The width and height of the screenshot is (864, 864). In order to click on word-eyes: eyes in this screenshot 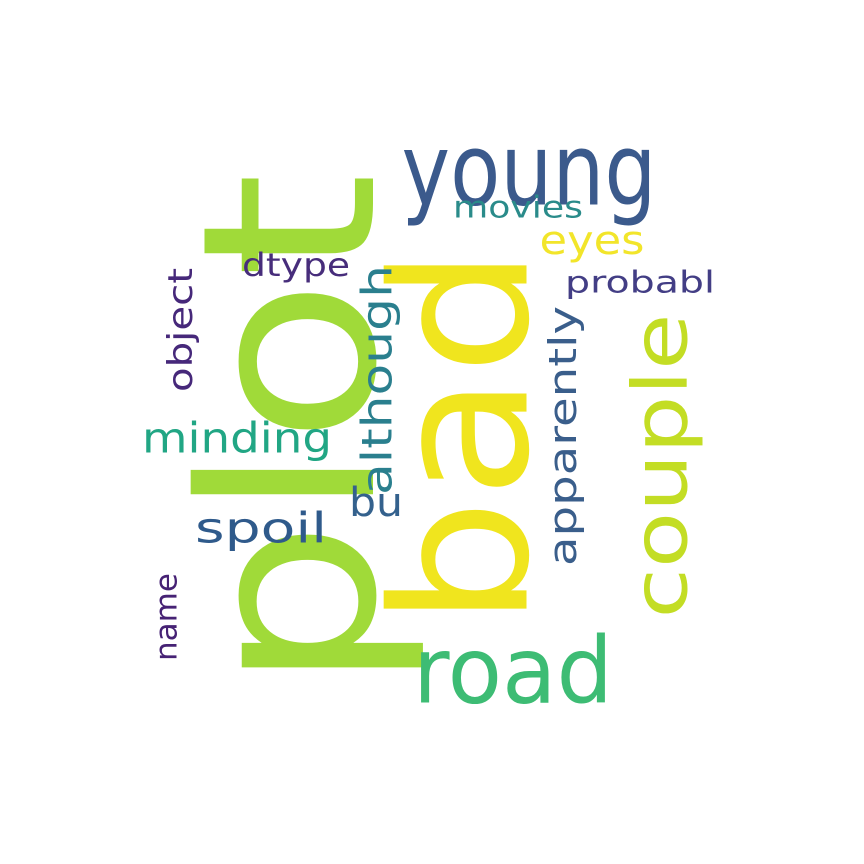, I will do `click(592, 241)`.